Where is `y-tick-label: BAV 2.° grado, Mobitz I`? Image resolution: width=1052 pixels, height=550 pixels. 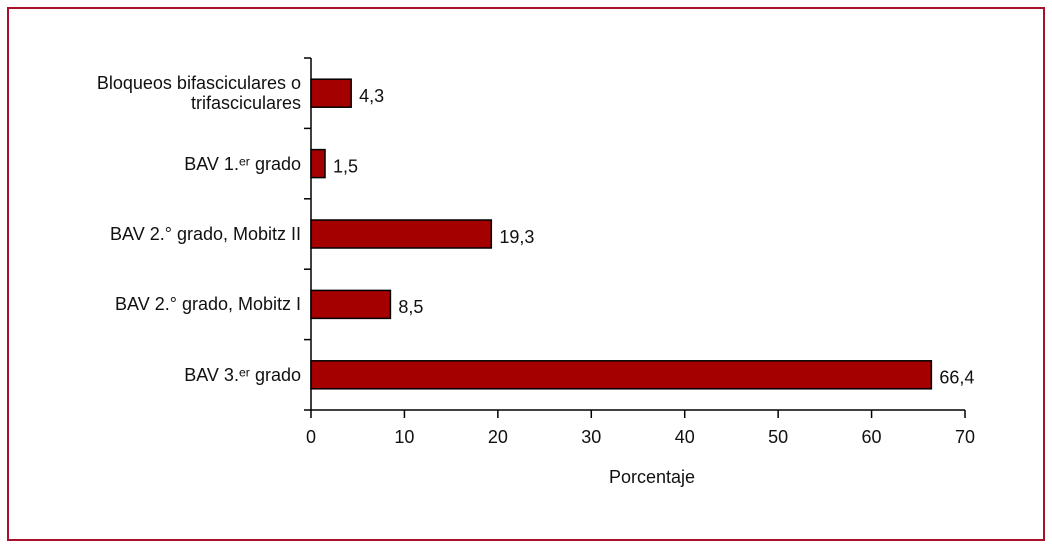
y-tick-label: BAV 2.° grado, Mobitz I is located at coordinates (208, 304).